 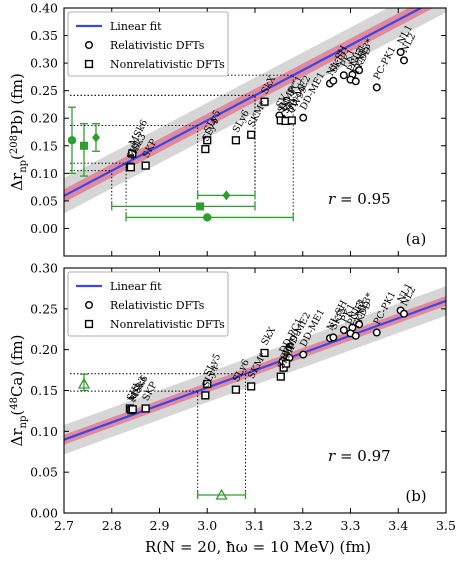 What do you see at coordinates (18, 132) in the screenshot?
I see `y-axis-label: Δrnp(208Pb) (fm)` at bounding box center [18, 132].